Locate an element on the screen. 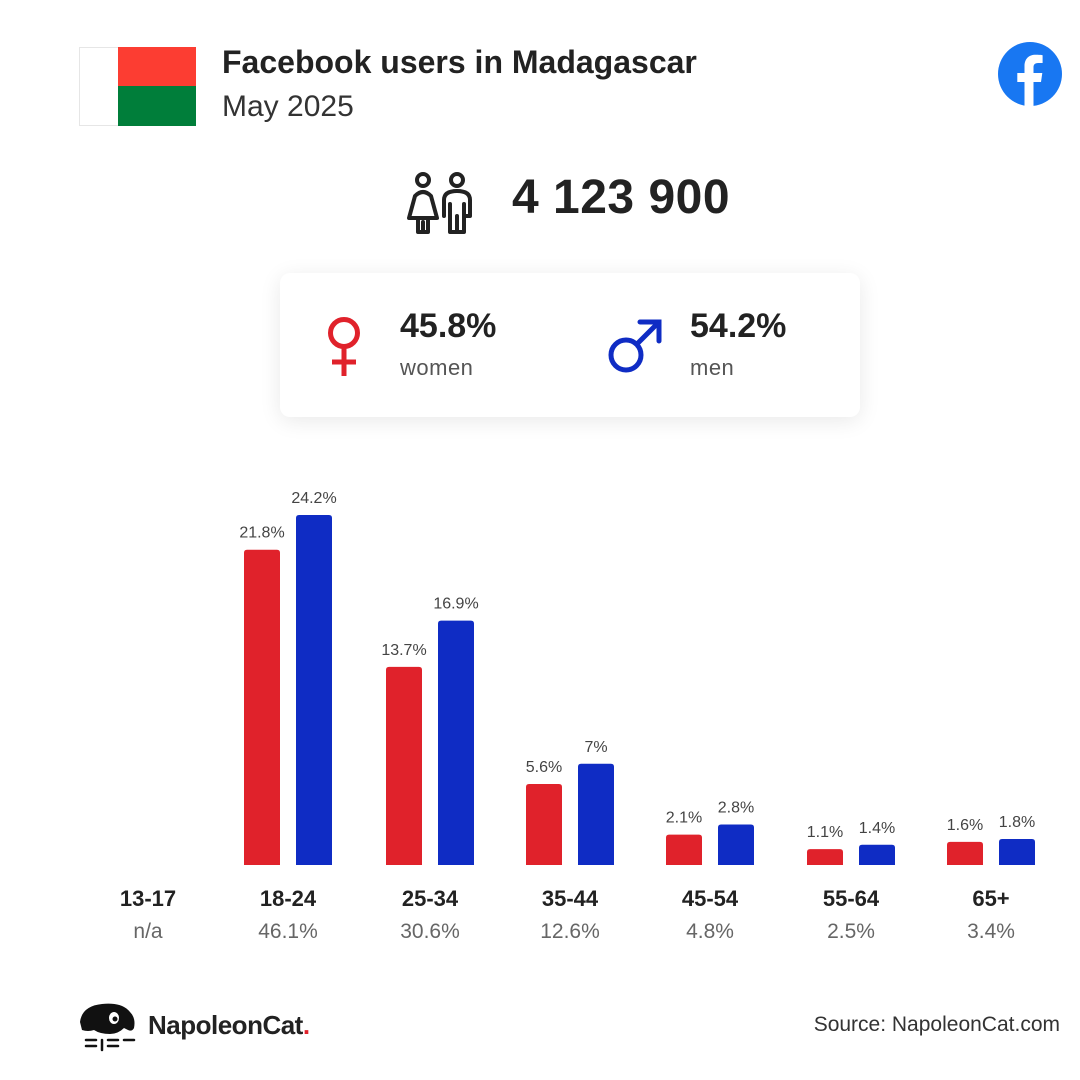  age-group-label: 35-44 is located at coordinates (570, 898).